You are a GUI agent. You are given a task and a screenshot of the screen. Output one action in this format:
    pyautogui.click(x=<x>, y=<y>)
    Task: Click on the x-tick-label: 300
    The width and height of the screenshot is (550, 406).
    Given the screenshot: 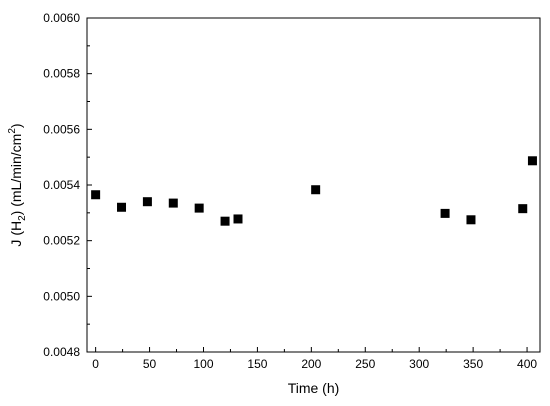 What is the action you would take?
    pyautogui.click(x=419, y=364)
    